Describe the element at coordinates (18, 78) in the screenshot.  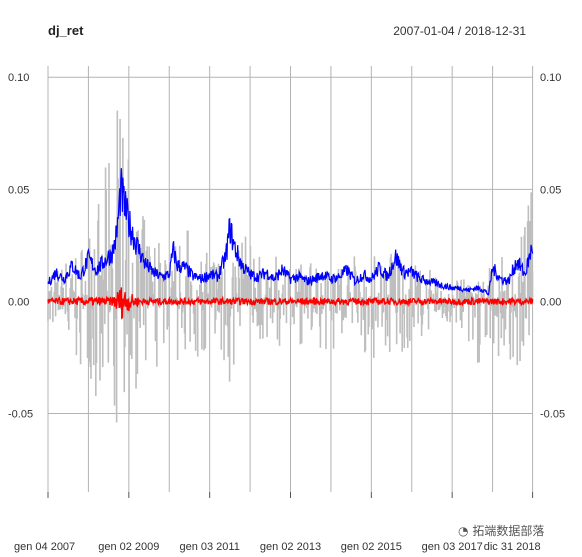
I see `y-tick-label-left: 0.10` at that location.